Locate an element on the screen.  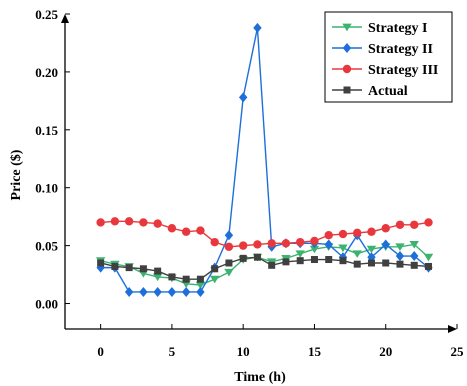
legend-label: Actual is located at coordinates (388, 91).